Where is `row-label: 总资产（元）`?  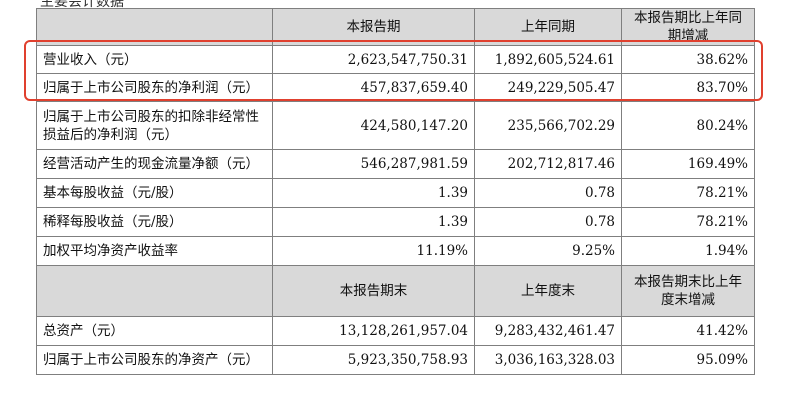
row-label: 总资产（元） is located at coordinates (154, 331).